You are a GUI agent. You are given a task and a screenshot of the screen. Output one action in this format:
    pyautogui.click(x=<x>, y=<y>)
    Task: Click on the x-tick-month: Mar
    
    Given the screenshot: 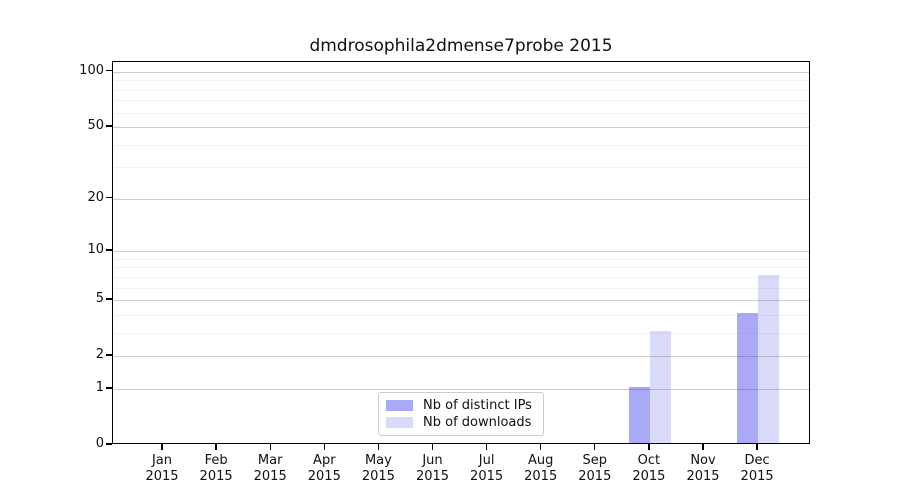 What is the action you would take?
    pyautogui.click(x=270, y=460)
    